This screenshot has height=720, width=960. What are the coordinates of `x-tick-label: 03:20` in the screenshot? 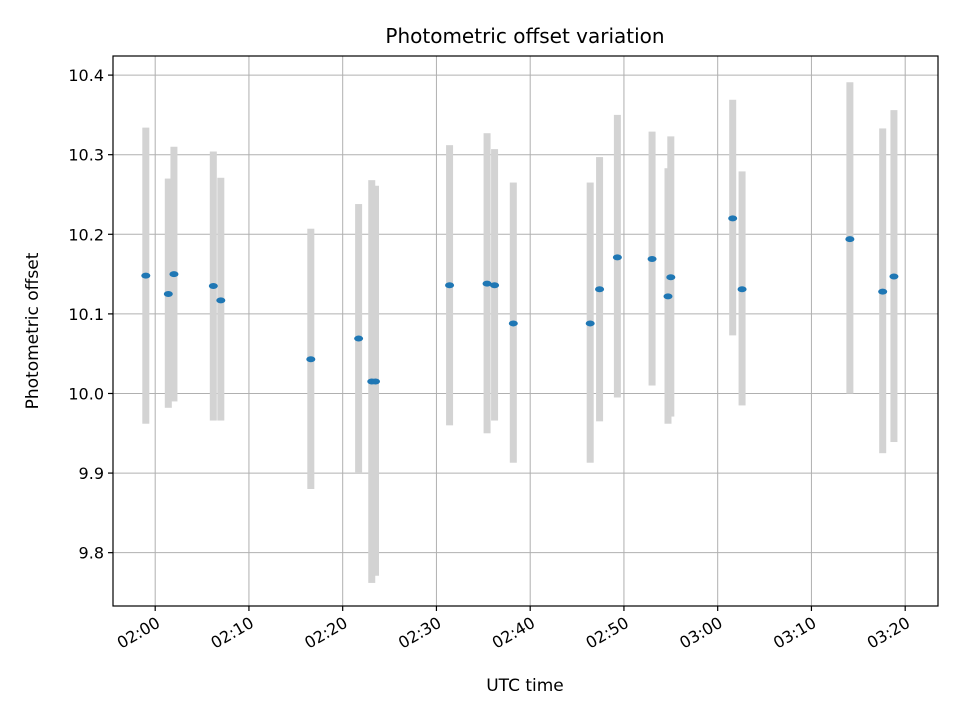 It's located at (888, 633).